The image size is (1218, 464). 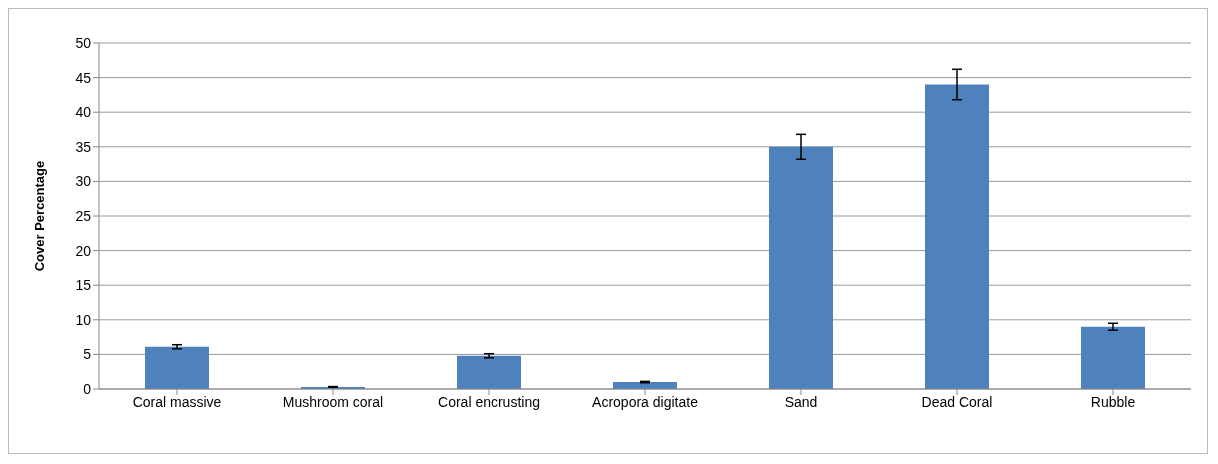 I want to click on x-tick-label: Dead Coral, so click(x=957, y=401).